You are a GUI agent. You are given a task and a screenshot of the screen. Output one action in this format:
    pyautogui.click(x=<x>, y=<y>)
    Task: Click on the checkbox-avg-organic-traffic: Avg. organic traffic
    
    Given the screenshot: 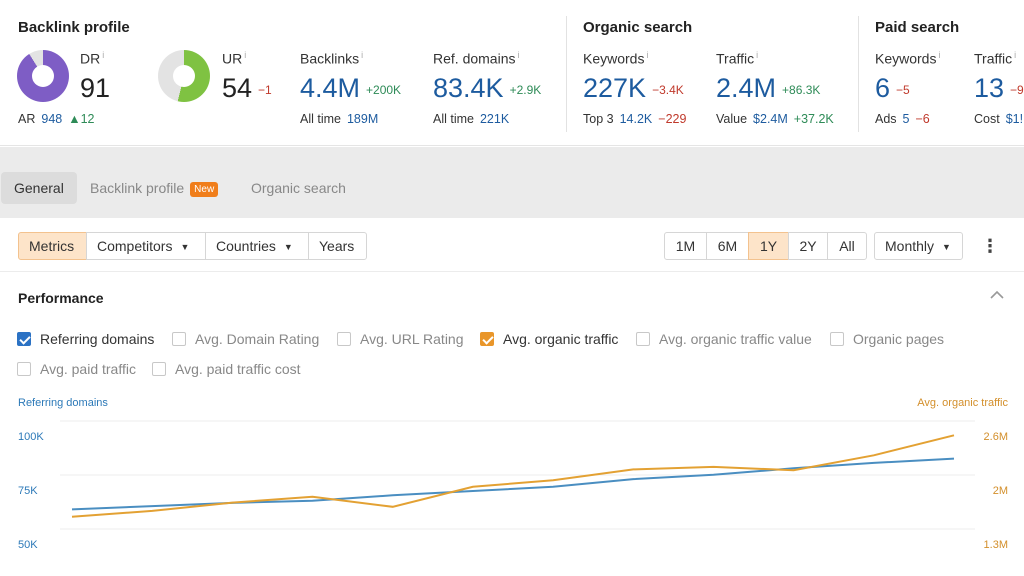 What is the action you would take?
    pyautogui.click(x=549, y=339)
    